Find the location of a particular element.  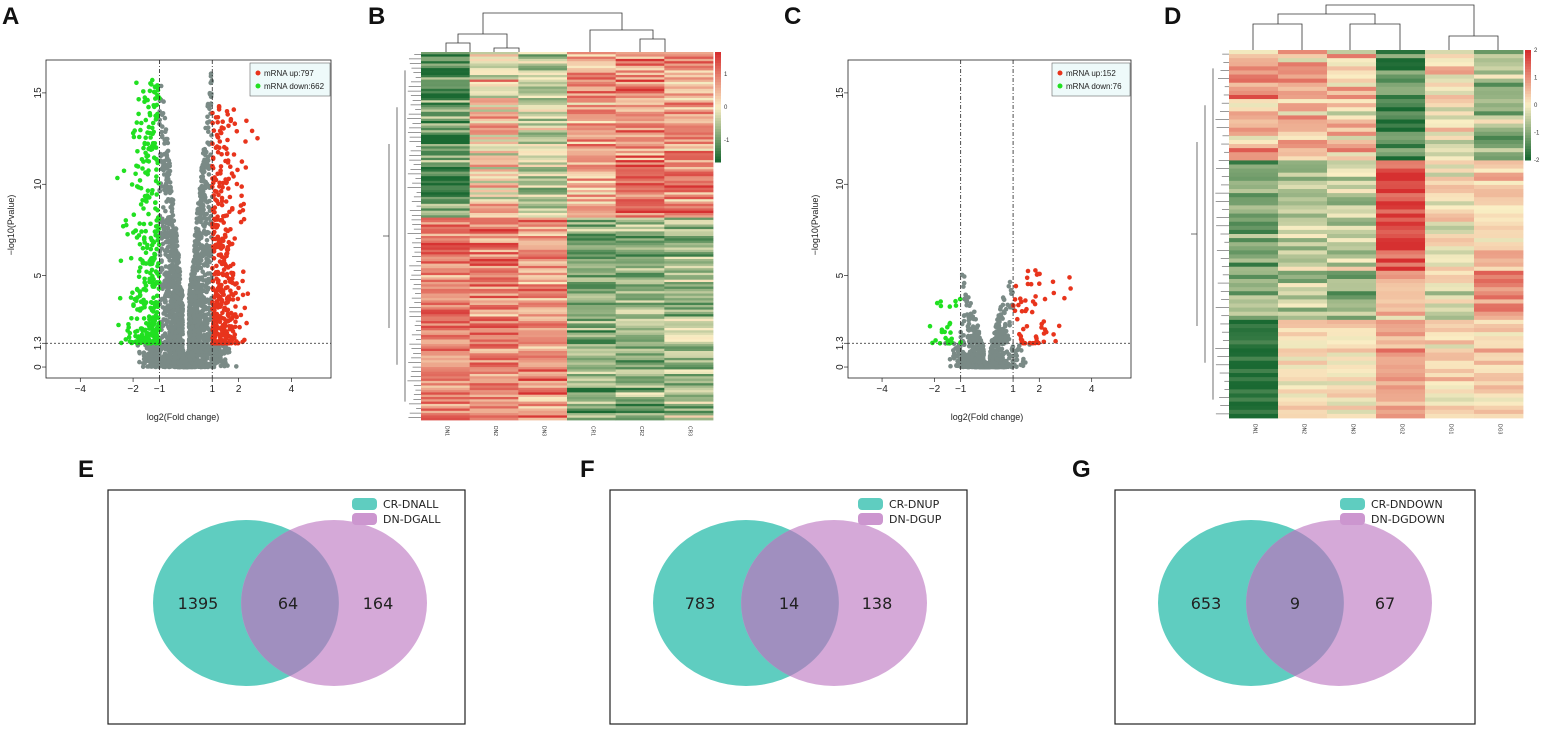

x-tick-label: 2 is located at coordinates (239, 389).